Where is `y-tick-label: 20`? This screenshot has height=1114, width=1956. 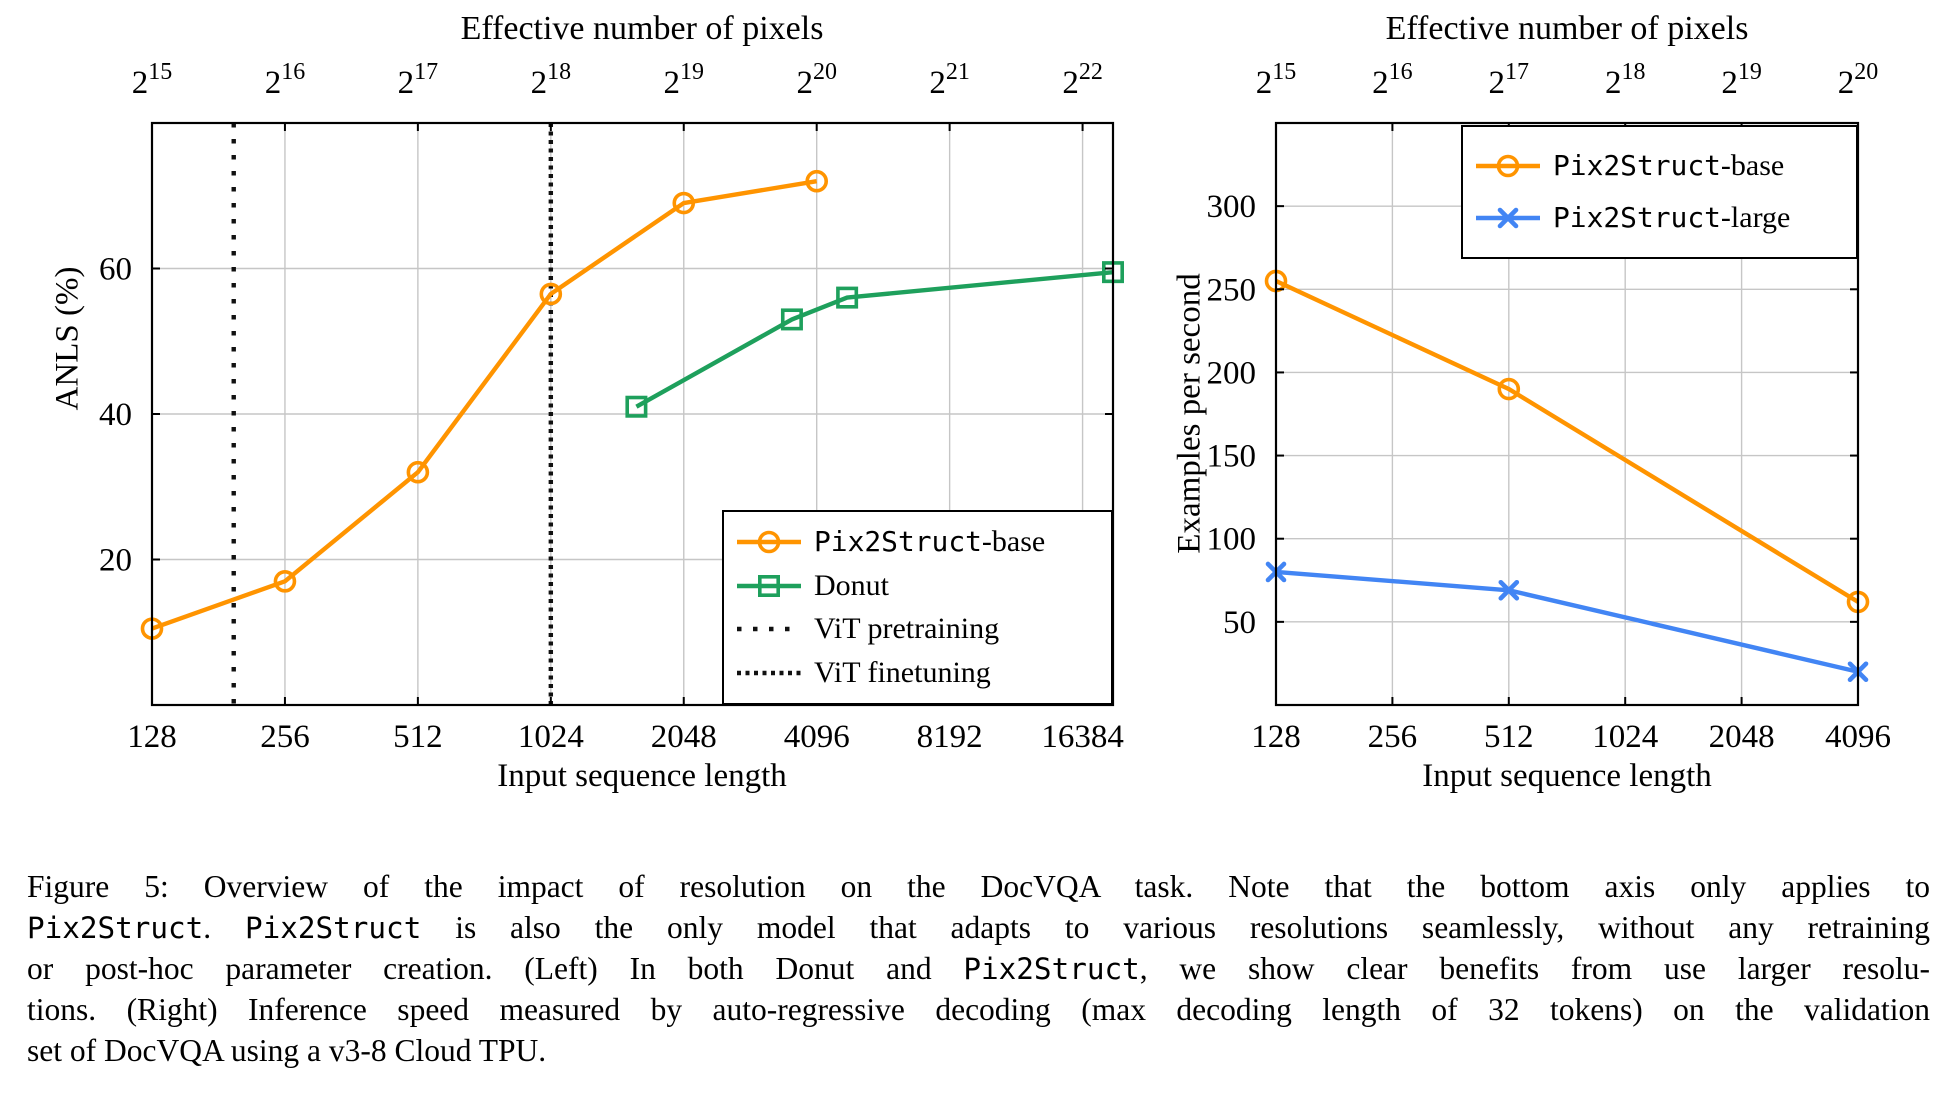 y-tick-label: 20 is located at coordinates (115, 561).